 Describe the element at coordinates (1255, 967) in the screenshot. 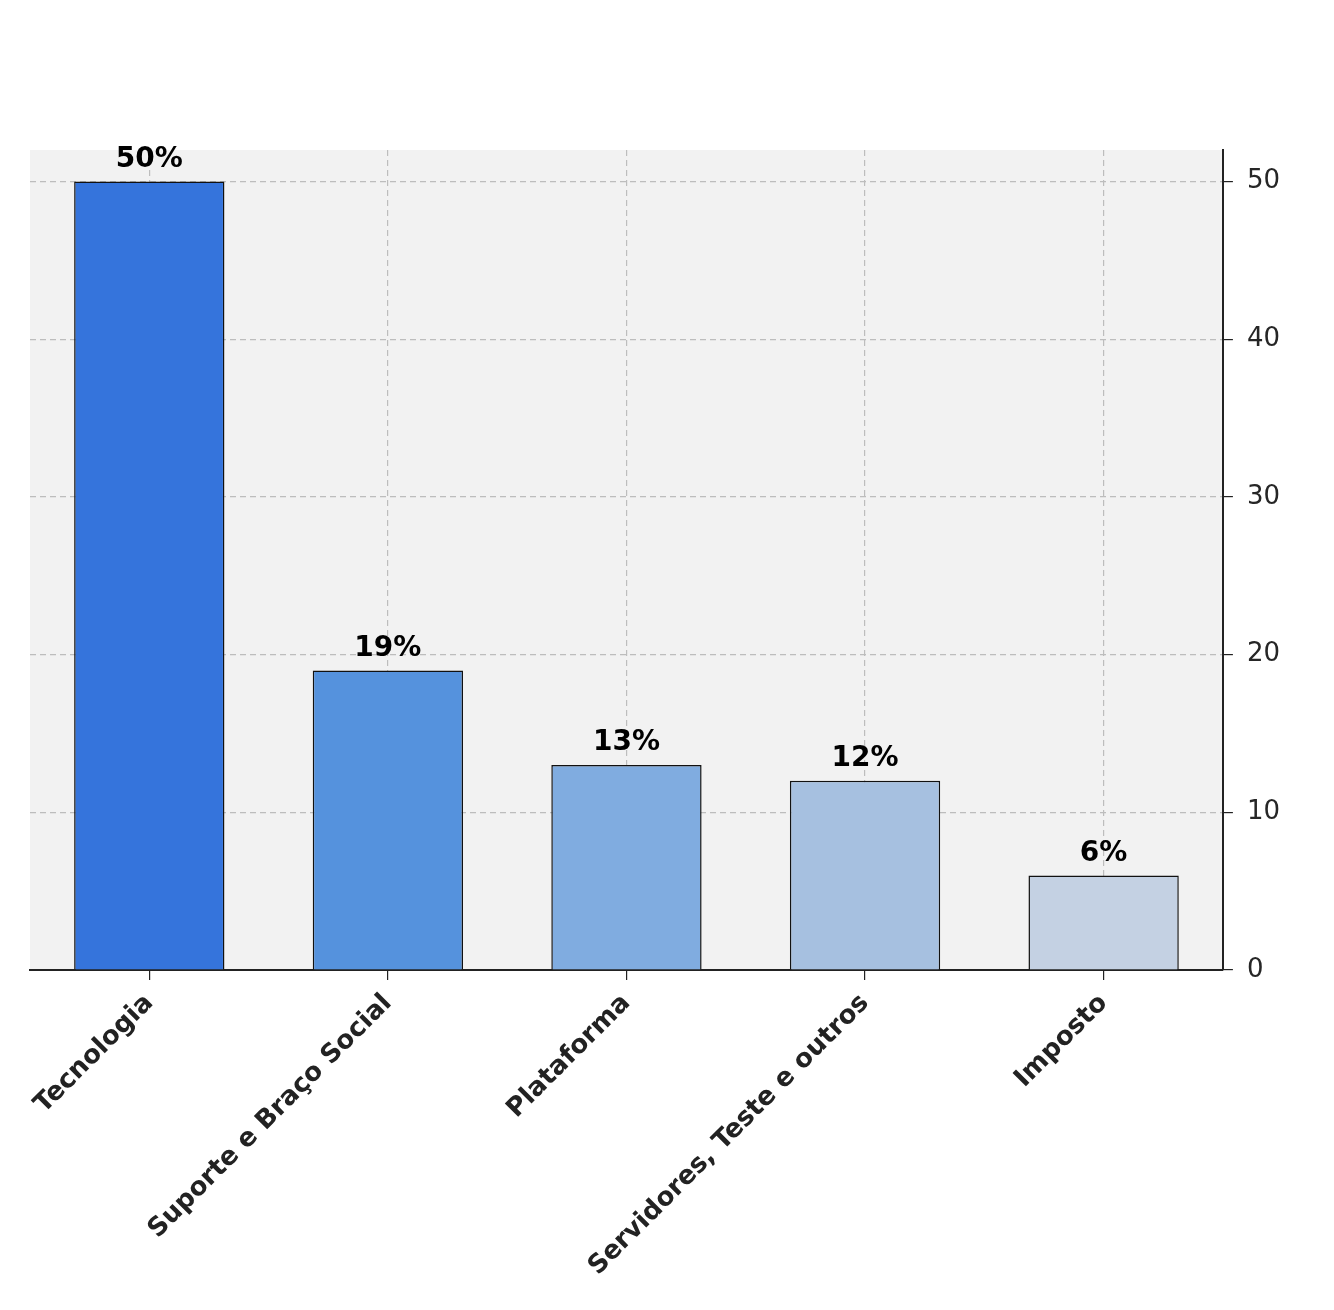

I see `y-tick-label: 0` at that location.